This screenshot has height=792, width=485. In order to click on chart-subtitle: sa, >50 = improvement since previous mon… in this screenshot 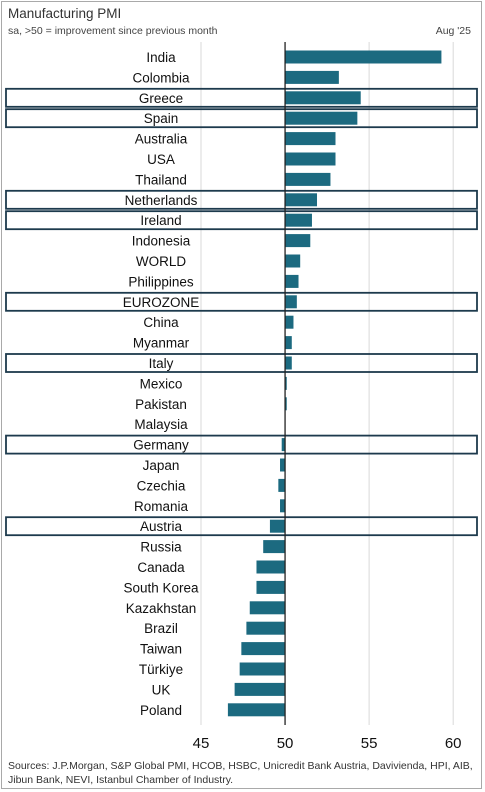, I will do `click(113, 31)`.